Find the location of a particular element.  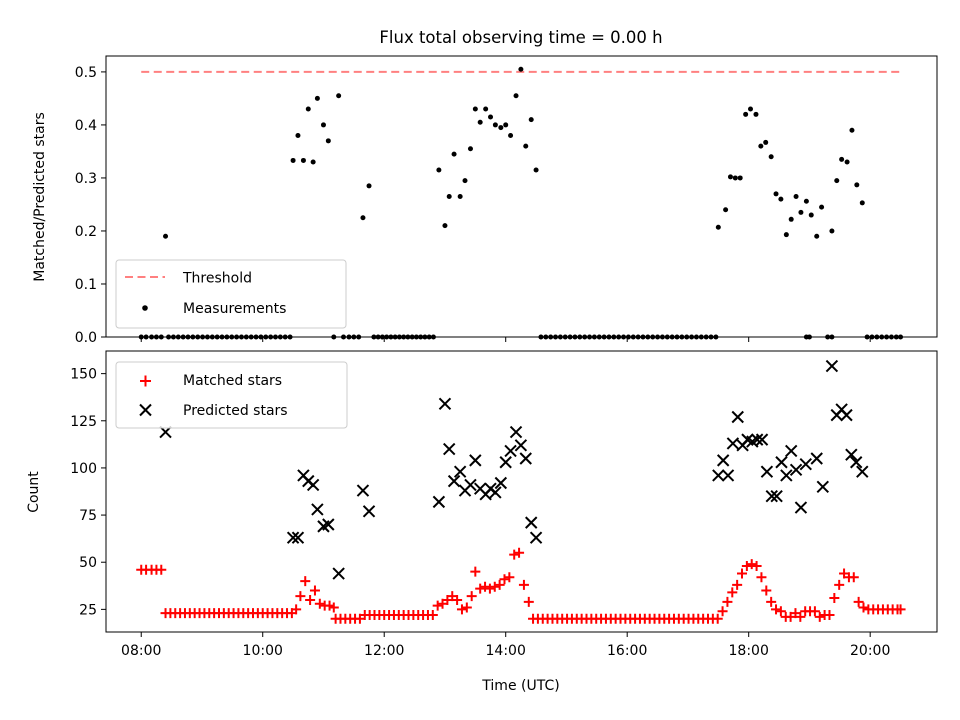

bottom-legend: Matched stars Predicted stars is located at coordinates (231, 395).